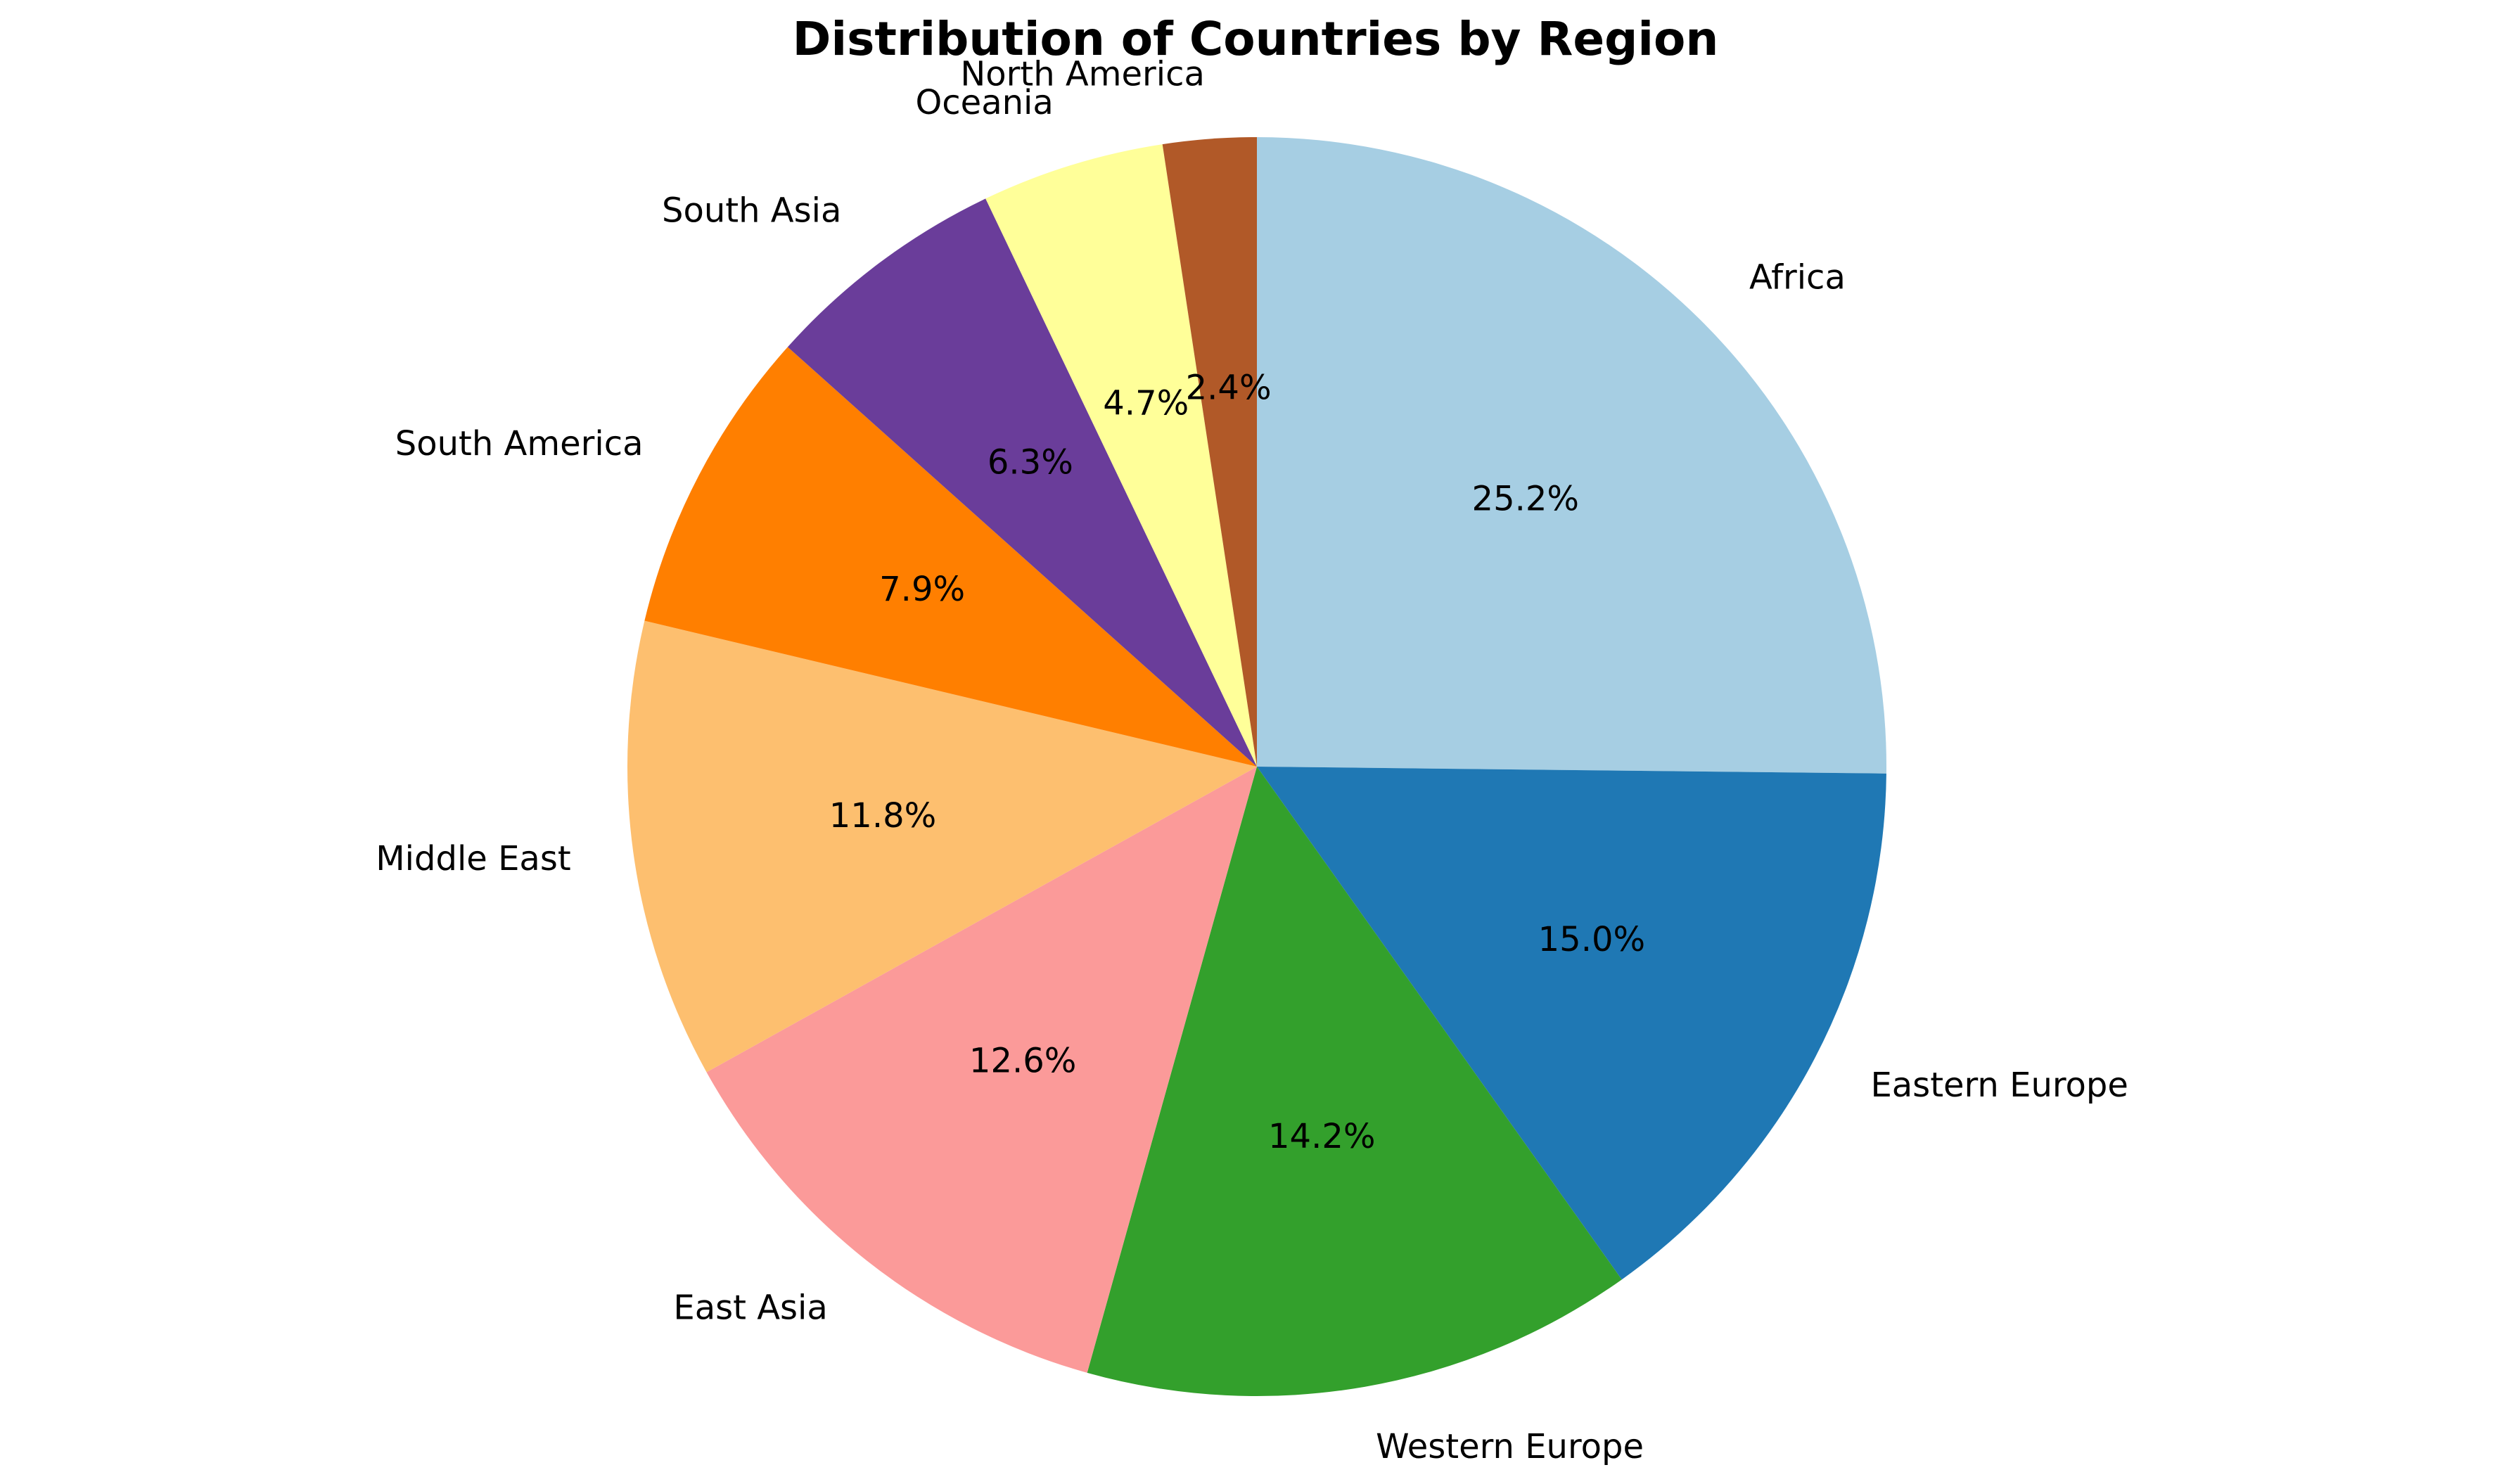  Describe the element at coordinates (473, 859) in the screenshot. I see `slice-label-middle-east: Middle East` at that location.